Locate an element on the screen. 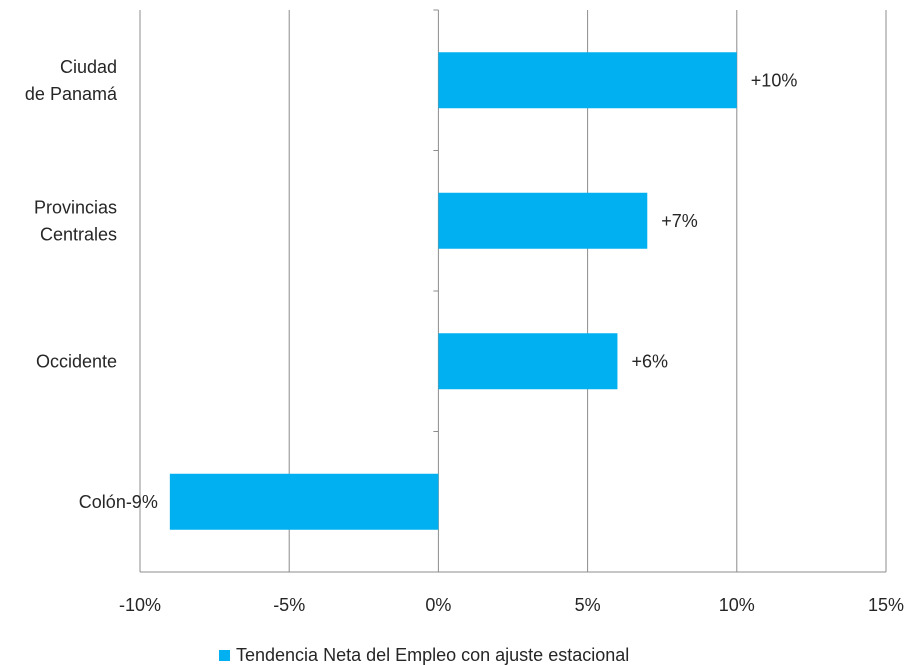 The image size is (910, 665). x-tick-label: 10% is located at coordinates (737, 605).